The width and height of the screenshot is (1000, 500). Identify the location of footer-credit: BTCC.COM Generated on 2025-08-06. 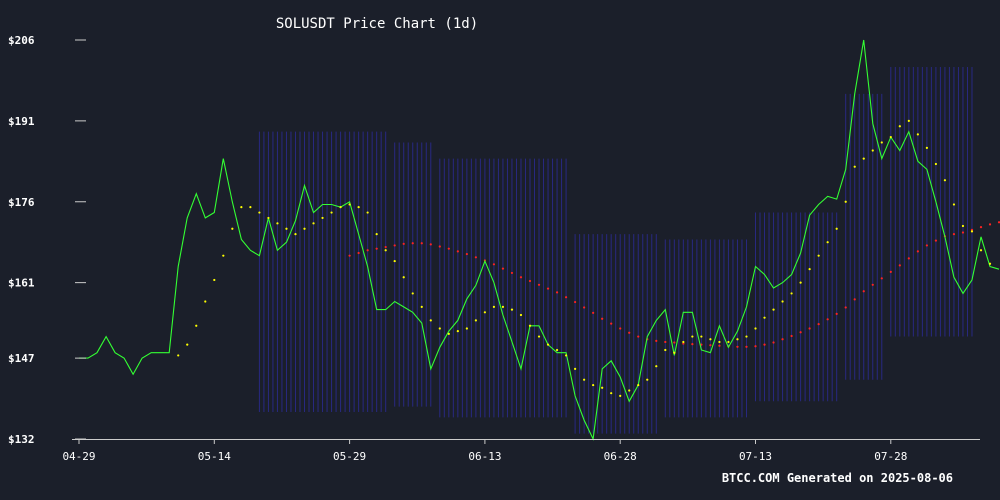
(837, 478).